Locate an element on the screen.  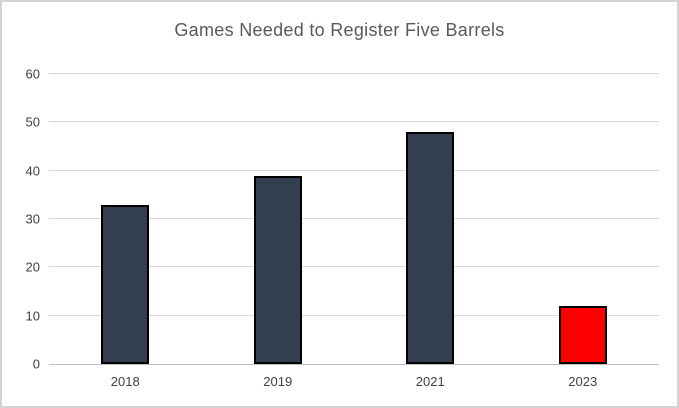
chart-title: Games Needed to Register Five Barrels is located at coordinates (339, 30).